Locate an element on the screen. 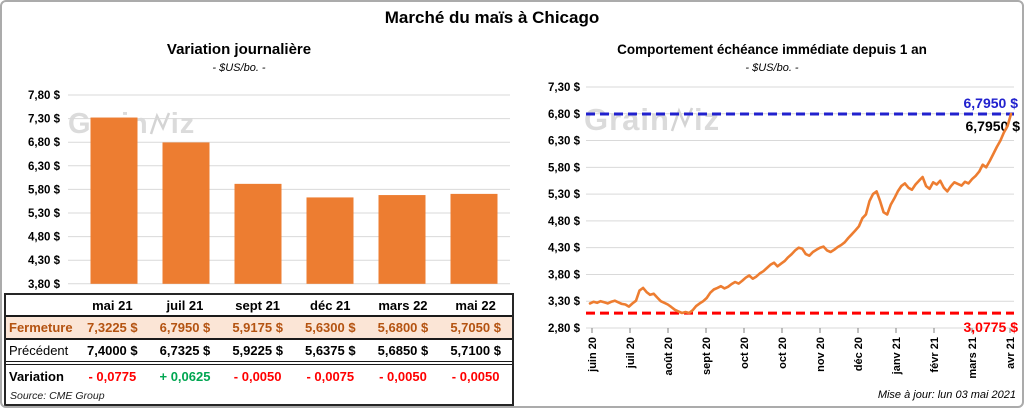  column-header: sept 21 is located at coordinates (258, 305).